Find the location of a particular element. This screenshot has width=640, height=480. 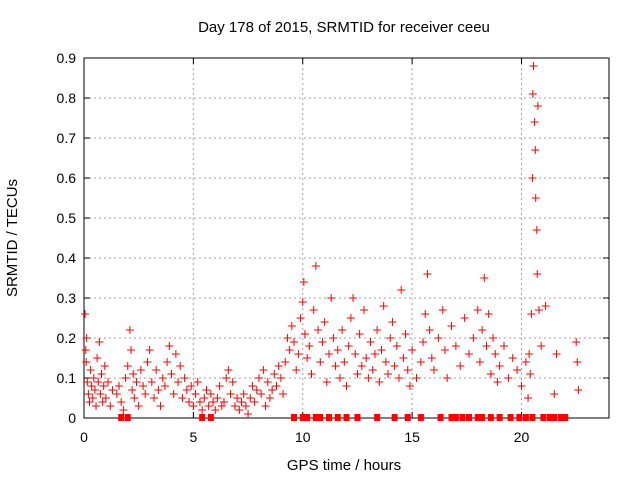

y-tick-label: 0 is located at coordinates (72, 418).